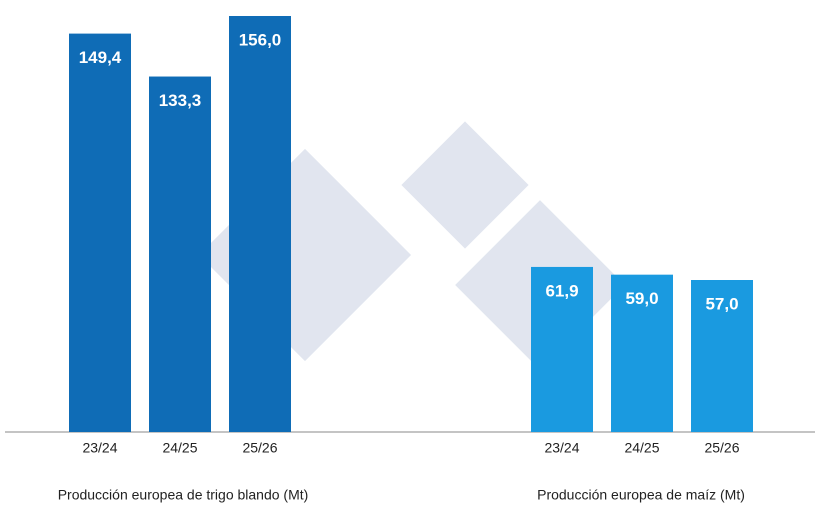 This screenshot has height=517, width=820. Describe the element at coordinates (721, 303) in the screenshot. I see `value-label: 57,0` at that location.